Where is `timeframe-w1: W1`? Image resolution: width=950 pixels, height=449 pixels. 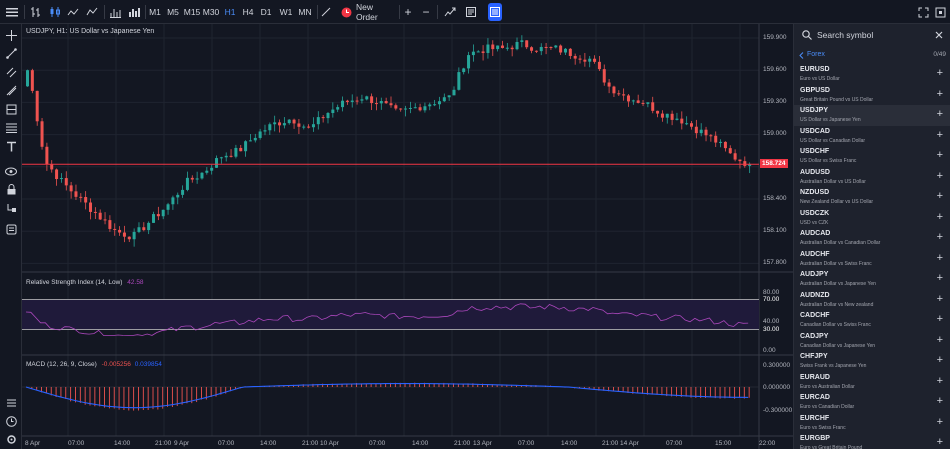
timeframe-w1: W1 is located at coordinates (286, 12).